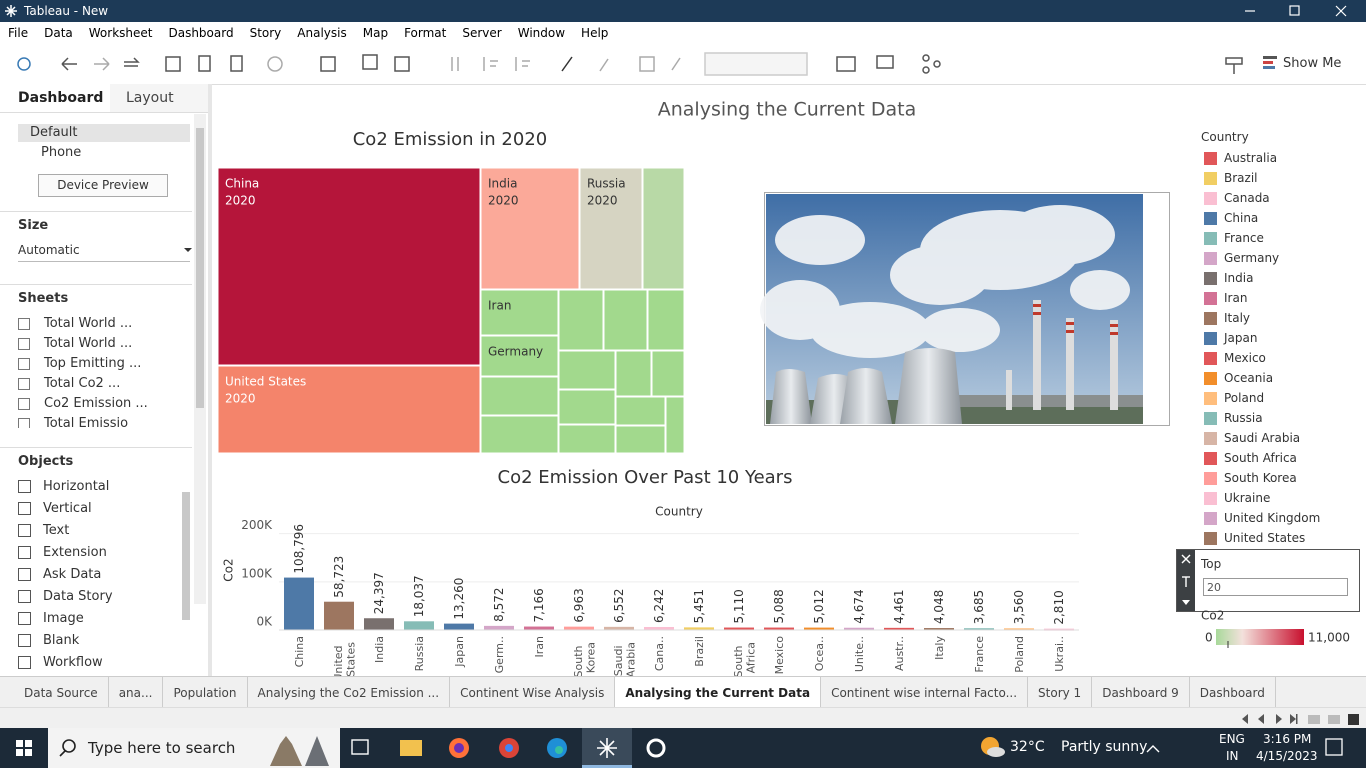  Describe the element at coordinates (1224, 278) in the screenshot. I see `legend-item: India` at that location.